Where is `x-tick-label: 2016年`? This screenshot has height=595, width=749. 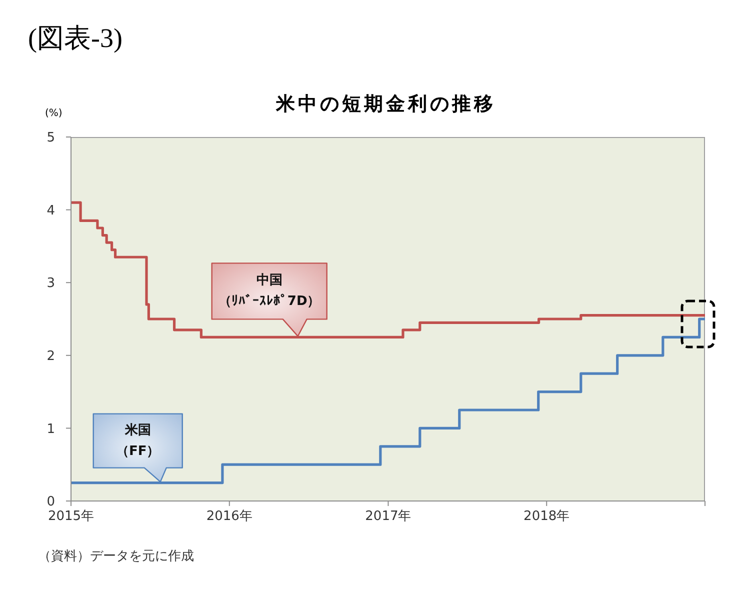 x-tick-label: 2016年 is located at coordinates (229, 516).